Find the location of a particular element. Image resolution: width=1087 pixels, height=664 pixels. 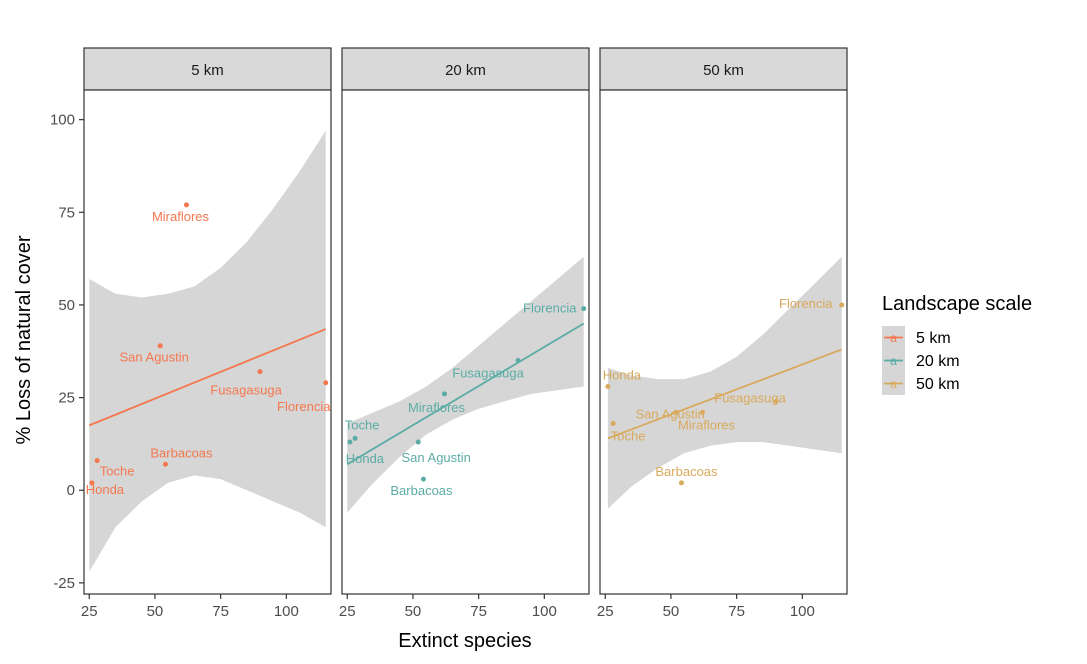

legend-item-50-km: a 50 km is located at coordinates (921, 383).